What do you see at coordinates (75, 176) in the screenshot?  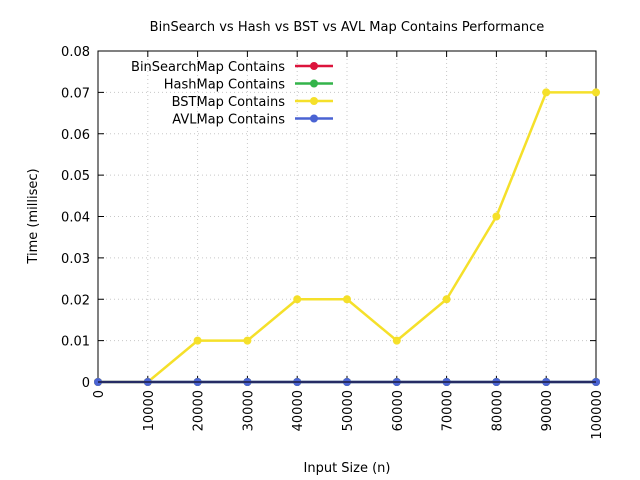 I see `y-tick-label: 0.05` at bounding box center [75, 176].